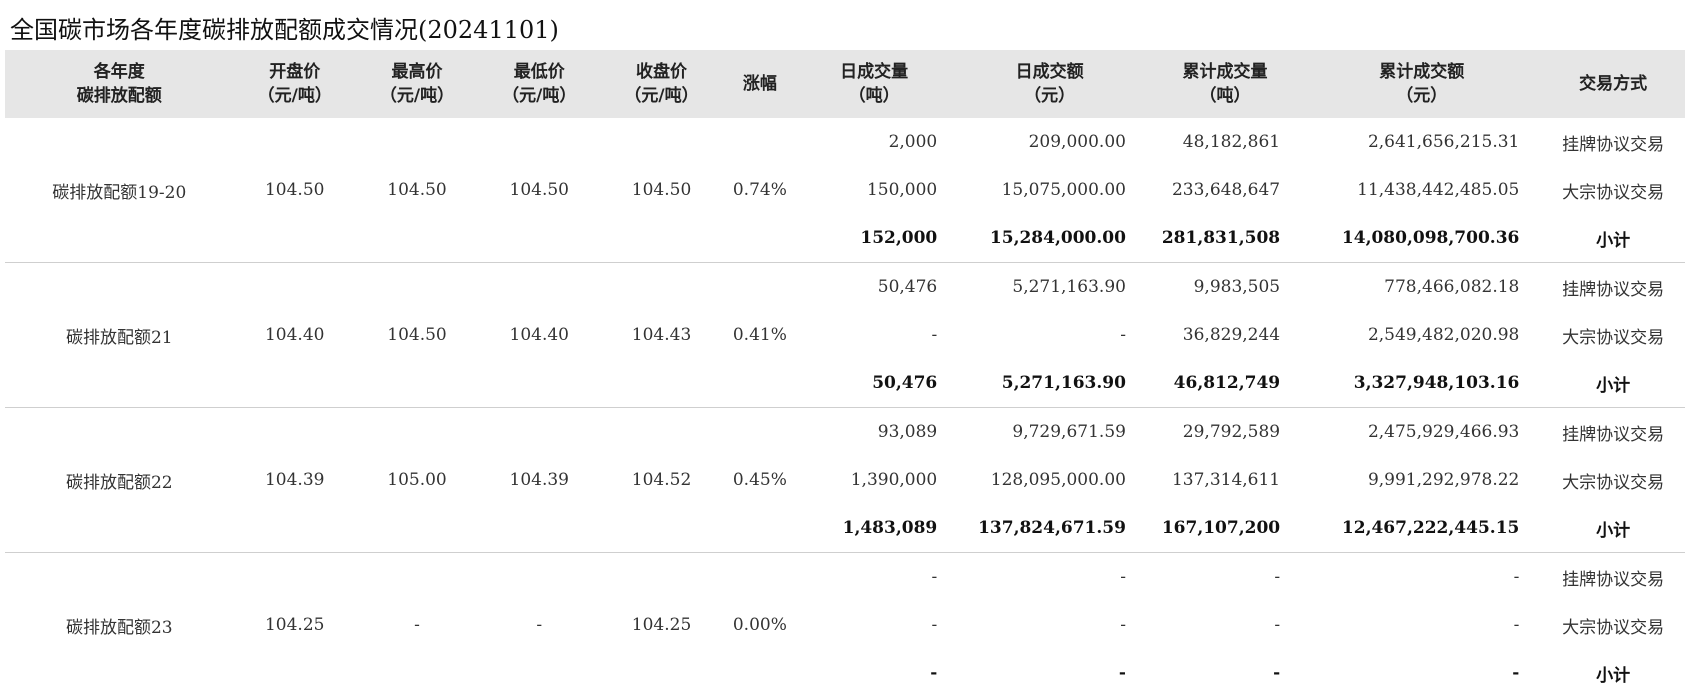 This screenshot has height=697, width=1689. Describe the element at coordinates (1225, 190) in the screenshot. I see `cum-volume-cell: 233,648,647` at that location.